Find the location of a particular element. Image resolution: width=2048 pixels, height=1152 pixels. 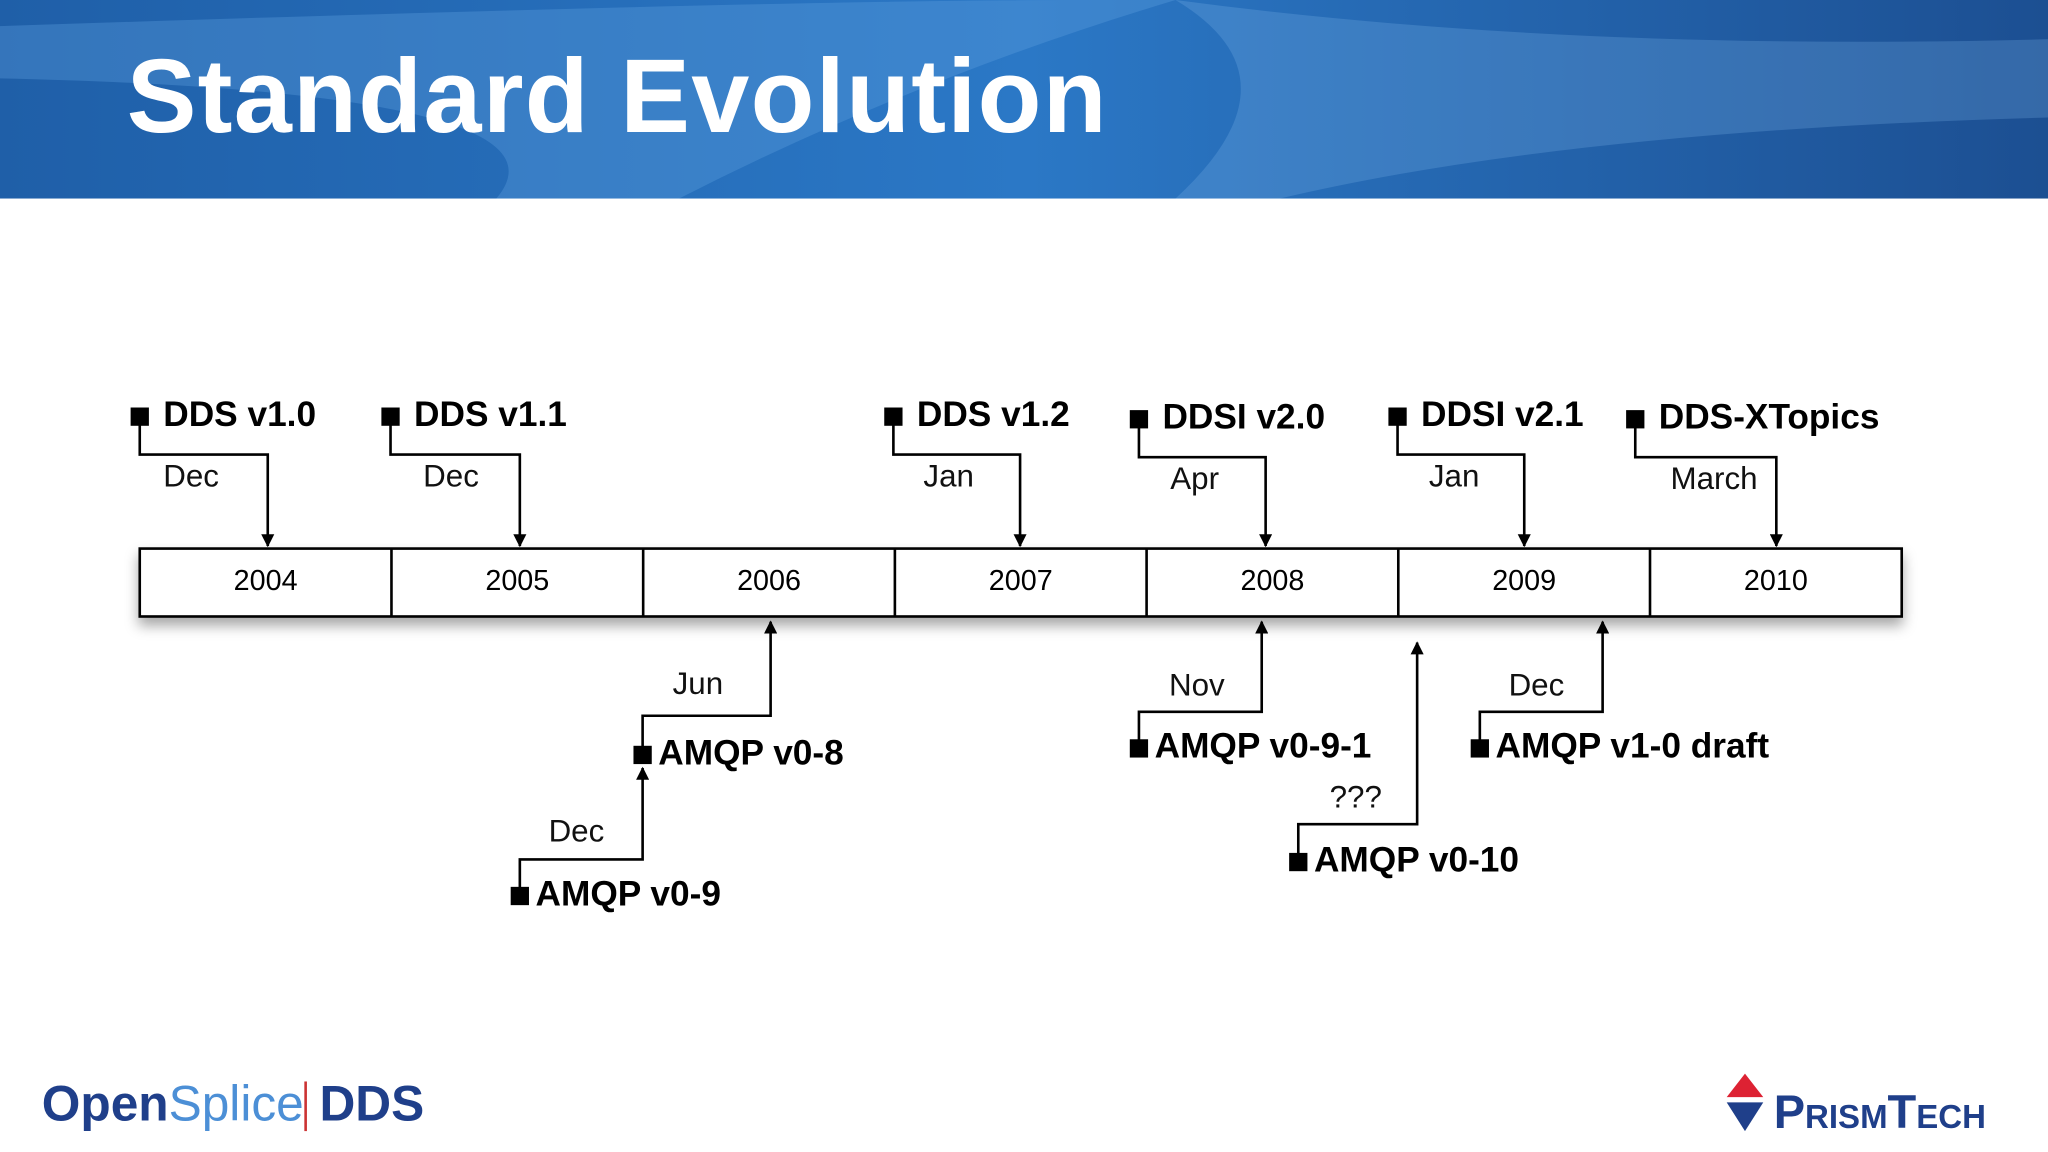

event-label: AMQP v0-8 is located at coordinates (750, 752).